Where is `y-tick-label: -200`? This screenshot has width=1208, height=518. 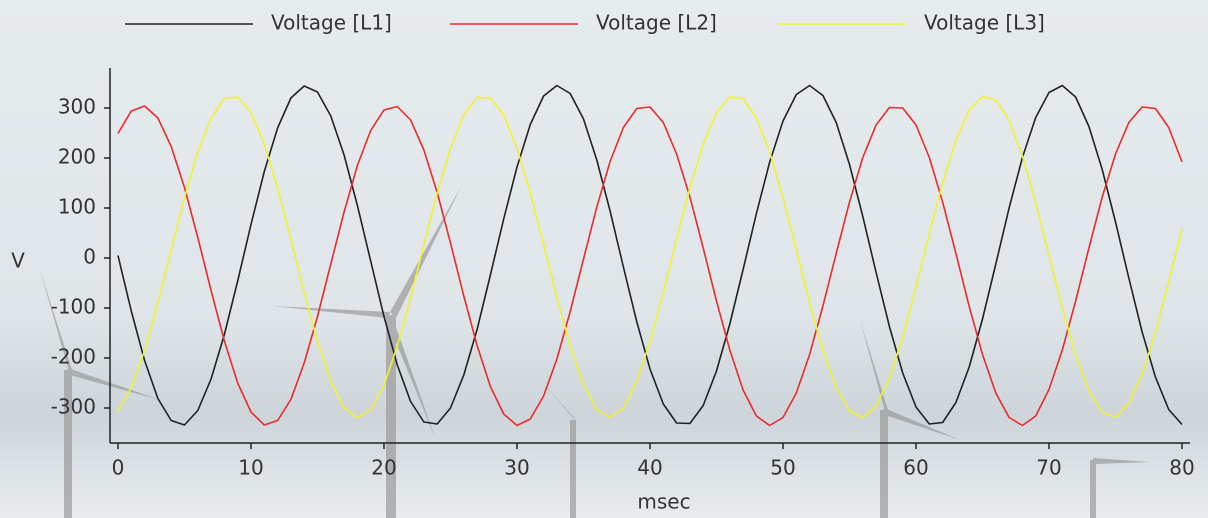
y-tick-label: -200 is located at coordinates (73, 357).